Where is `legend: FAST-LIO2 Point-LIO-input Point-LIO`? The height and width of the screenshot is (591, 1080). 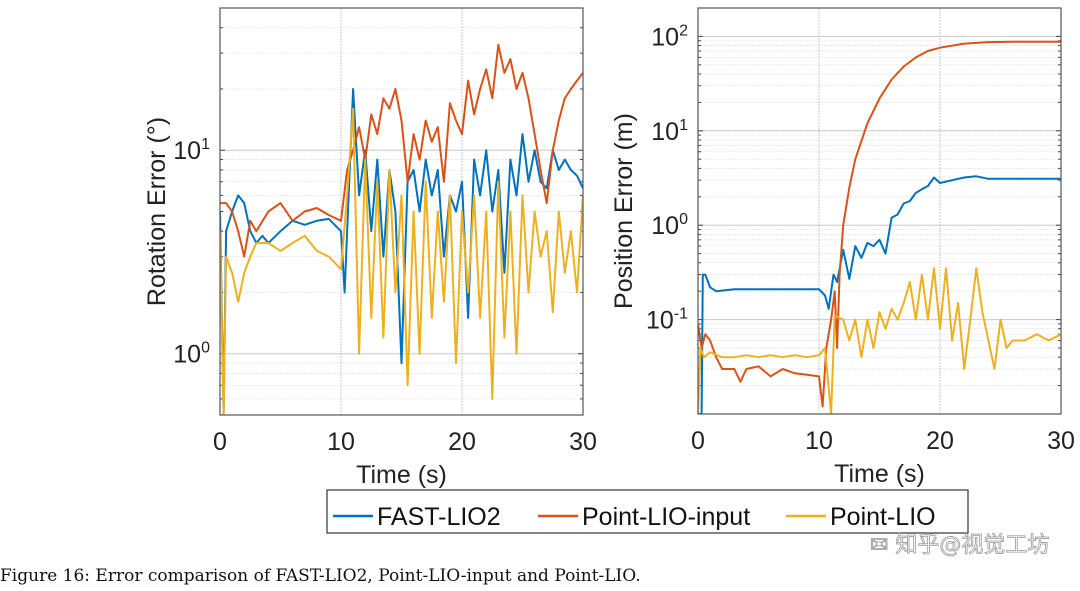
legend: FAST-LIO2 Point-LIO-input Point-LIO is located at coordinates (647, 511).